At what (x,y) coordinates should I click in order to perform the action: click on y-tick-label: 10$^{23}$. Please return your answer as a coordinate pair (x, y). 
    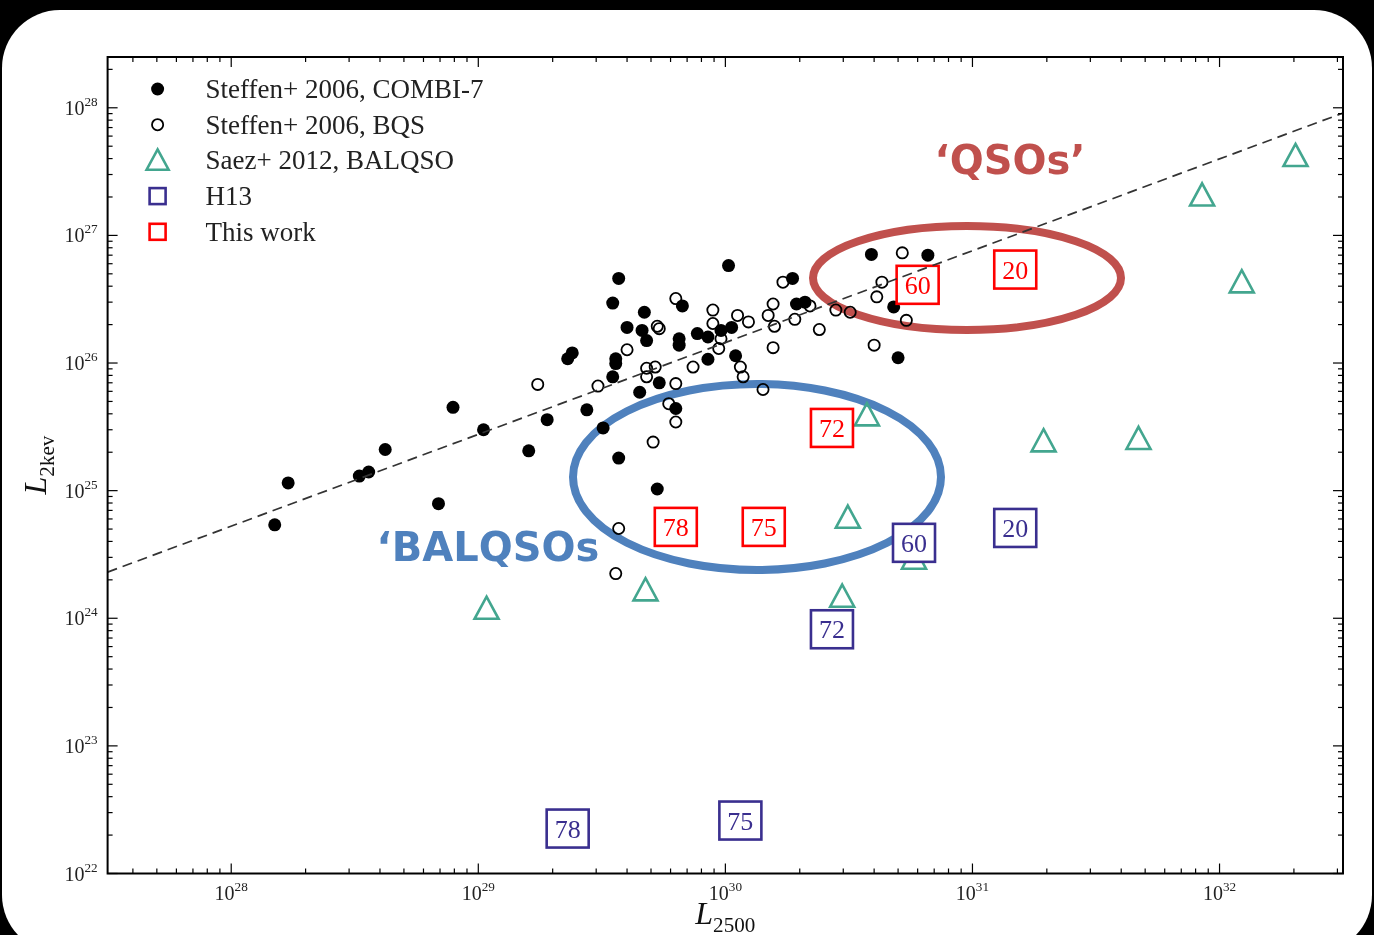
    Looking at the image, I should click on (81, 744).